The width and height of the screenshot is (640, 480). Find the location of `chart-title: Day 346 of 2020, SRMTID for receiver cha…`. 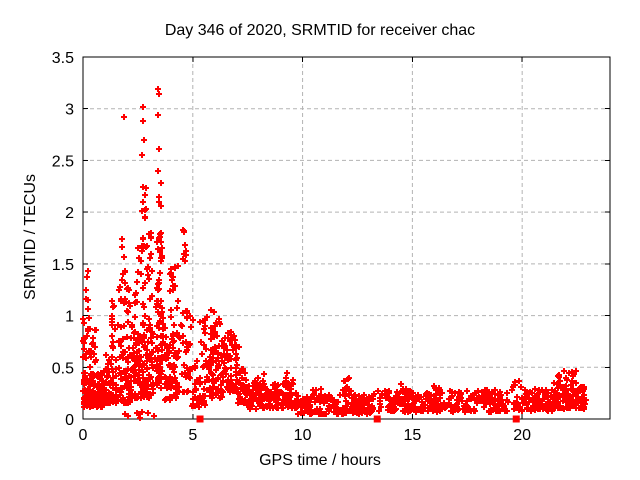

chart-title: Day 346 of 2020, SRMTID for receiver cha… is located at coordinates (320, 30).